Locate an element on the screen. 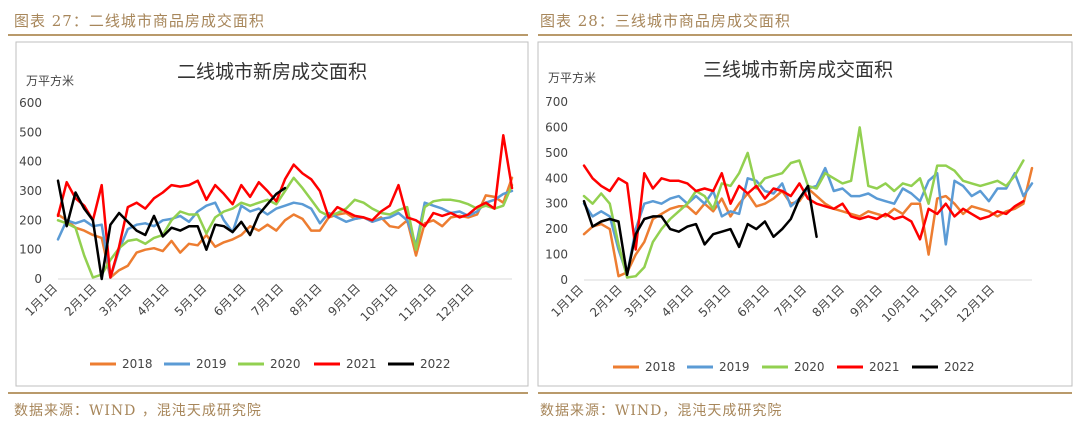 Image resolution: width=1080 pixels, height=426 pixels. figure-28-caption: 图表 28：三线城市商品房成交面积 is located at coordinates (665, 21).